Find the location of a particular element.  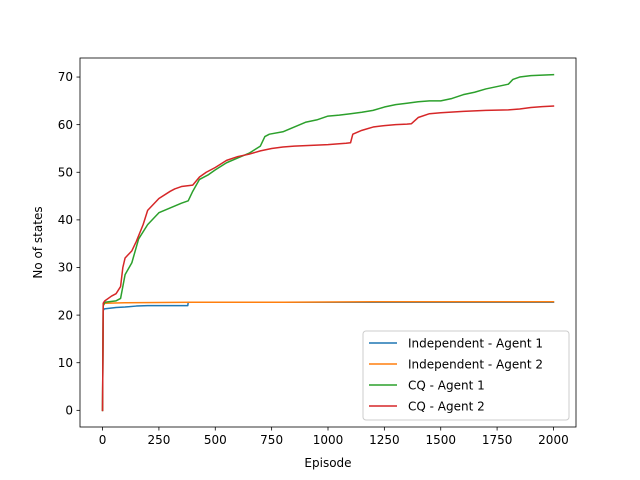

legend-label-1: Independent - Agent 1 is located at coordinates (475, 344).